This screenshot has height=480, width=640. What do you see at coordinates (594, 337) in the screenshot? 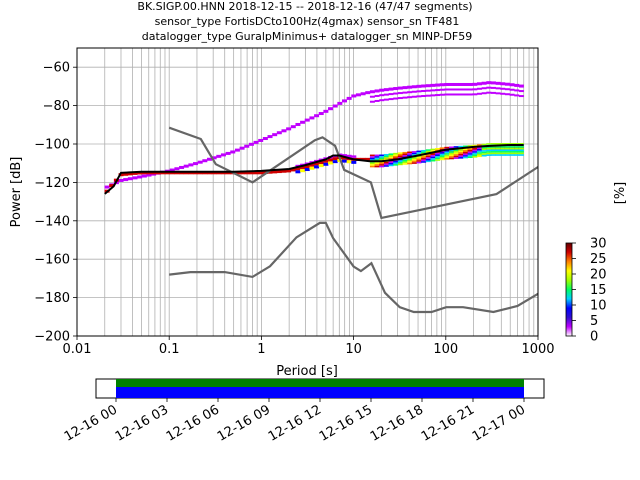
I see `colorbar-tick-label: 0` at bounding box center [594, 337].